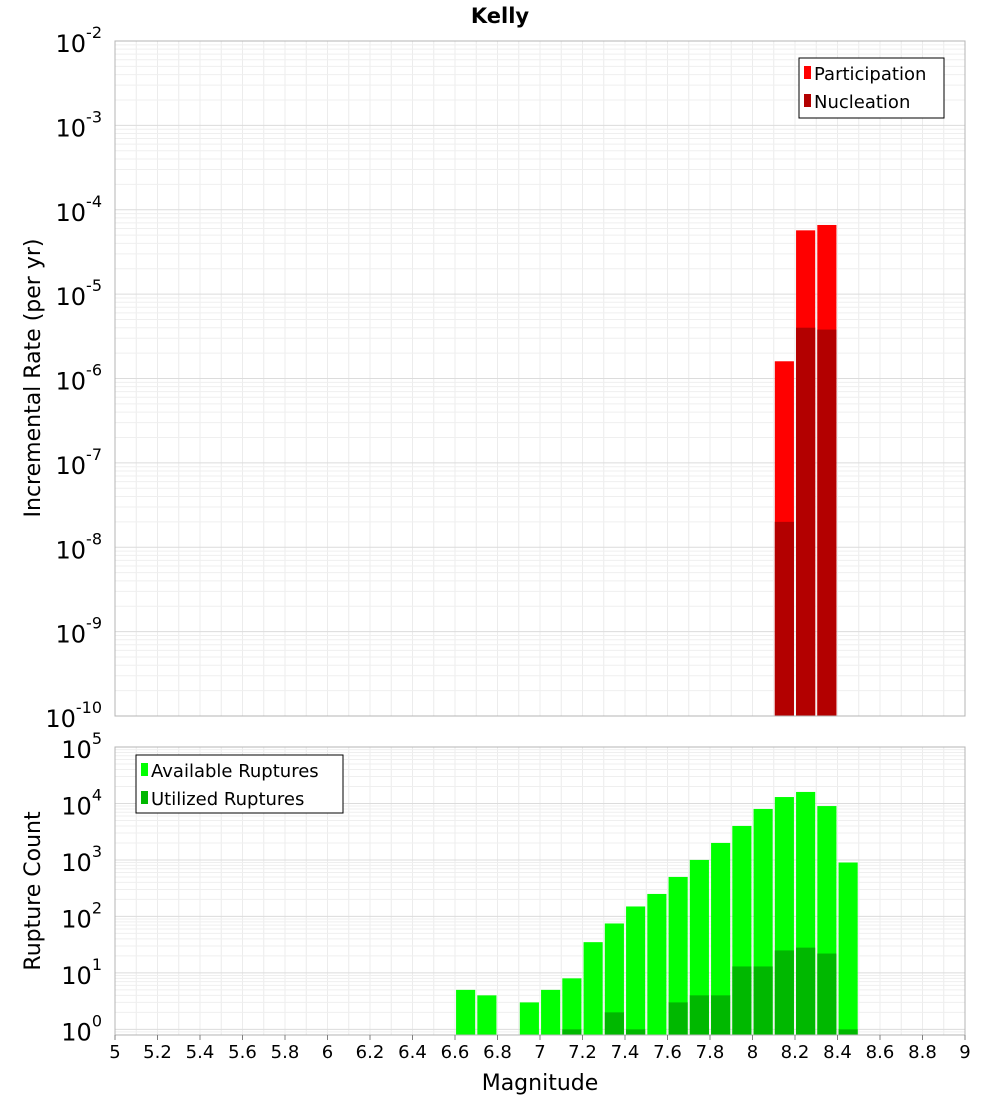 This screenshot has width=1000, height=1104. I want to click on y-tick-label: 10⁻¹⁰, so click(73, 715).